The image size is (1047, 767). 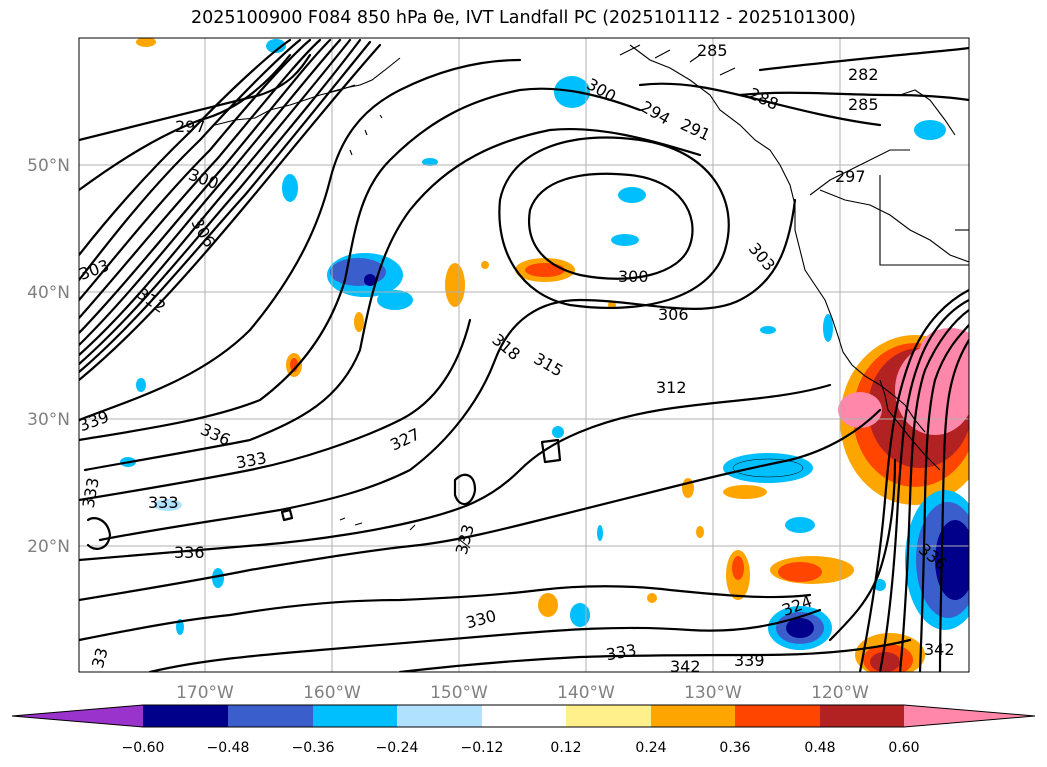 I want to click on contour-label: 339, so click(x=749, y=660).